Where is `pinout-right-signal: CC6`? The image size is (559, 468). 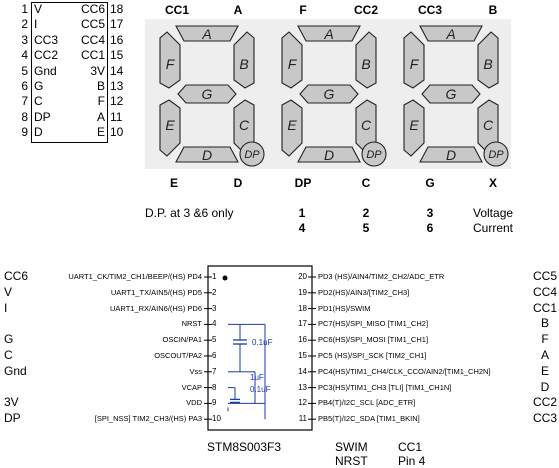 pinout-right-signal: CC6 is located at coordinates (92, 9).